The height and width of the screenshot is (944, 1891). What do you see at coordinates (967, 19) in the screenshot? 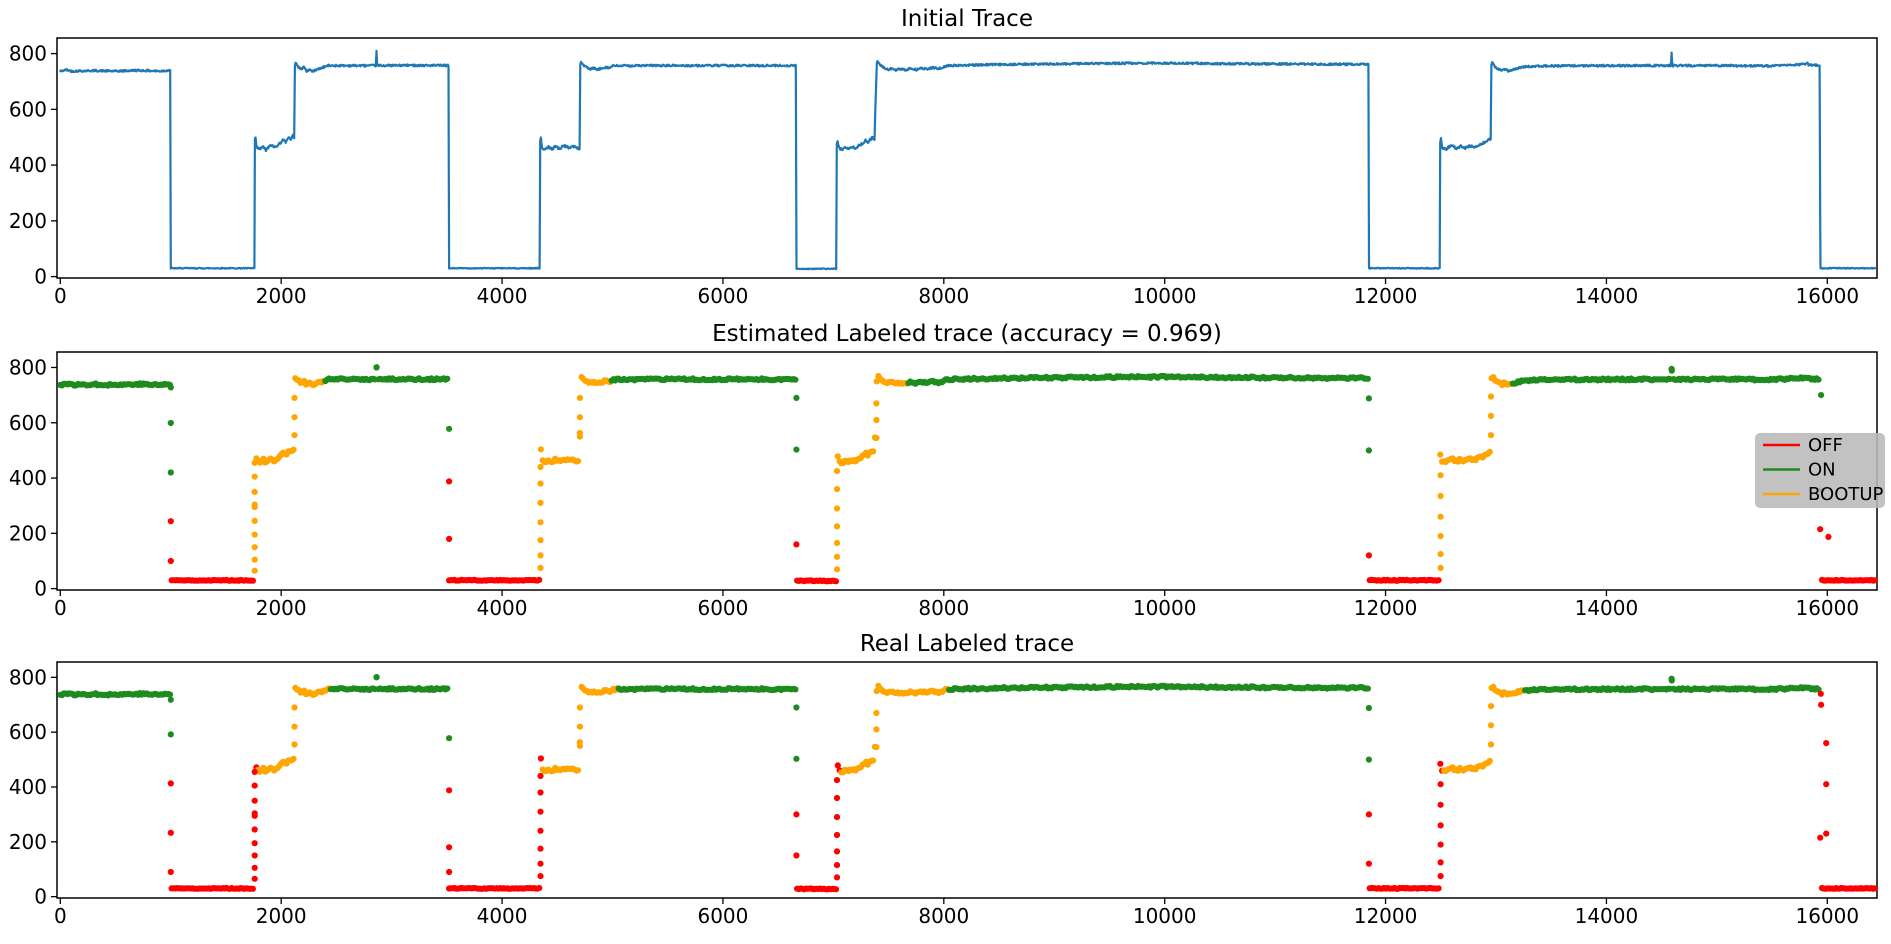
I see `subplot-1-title: Initial Trace` at bounding box center [967, 19].